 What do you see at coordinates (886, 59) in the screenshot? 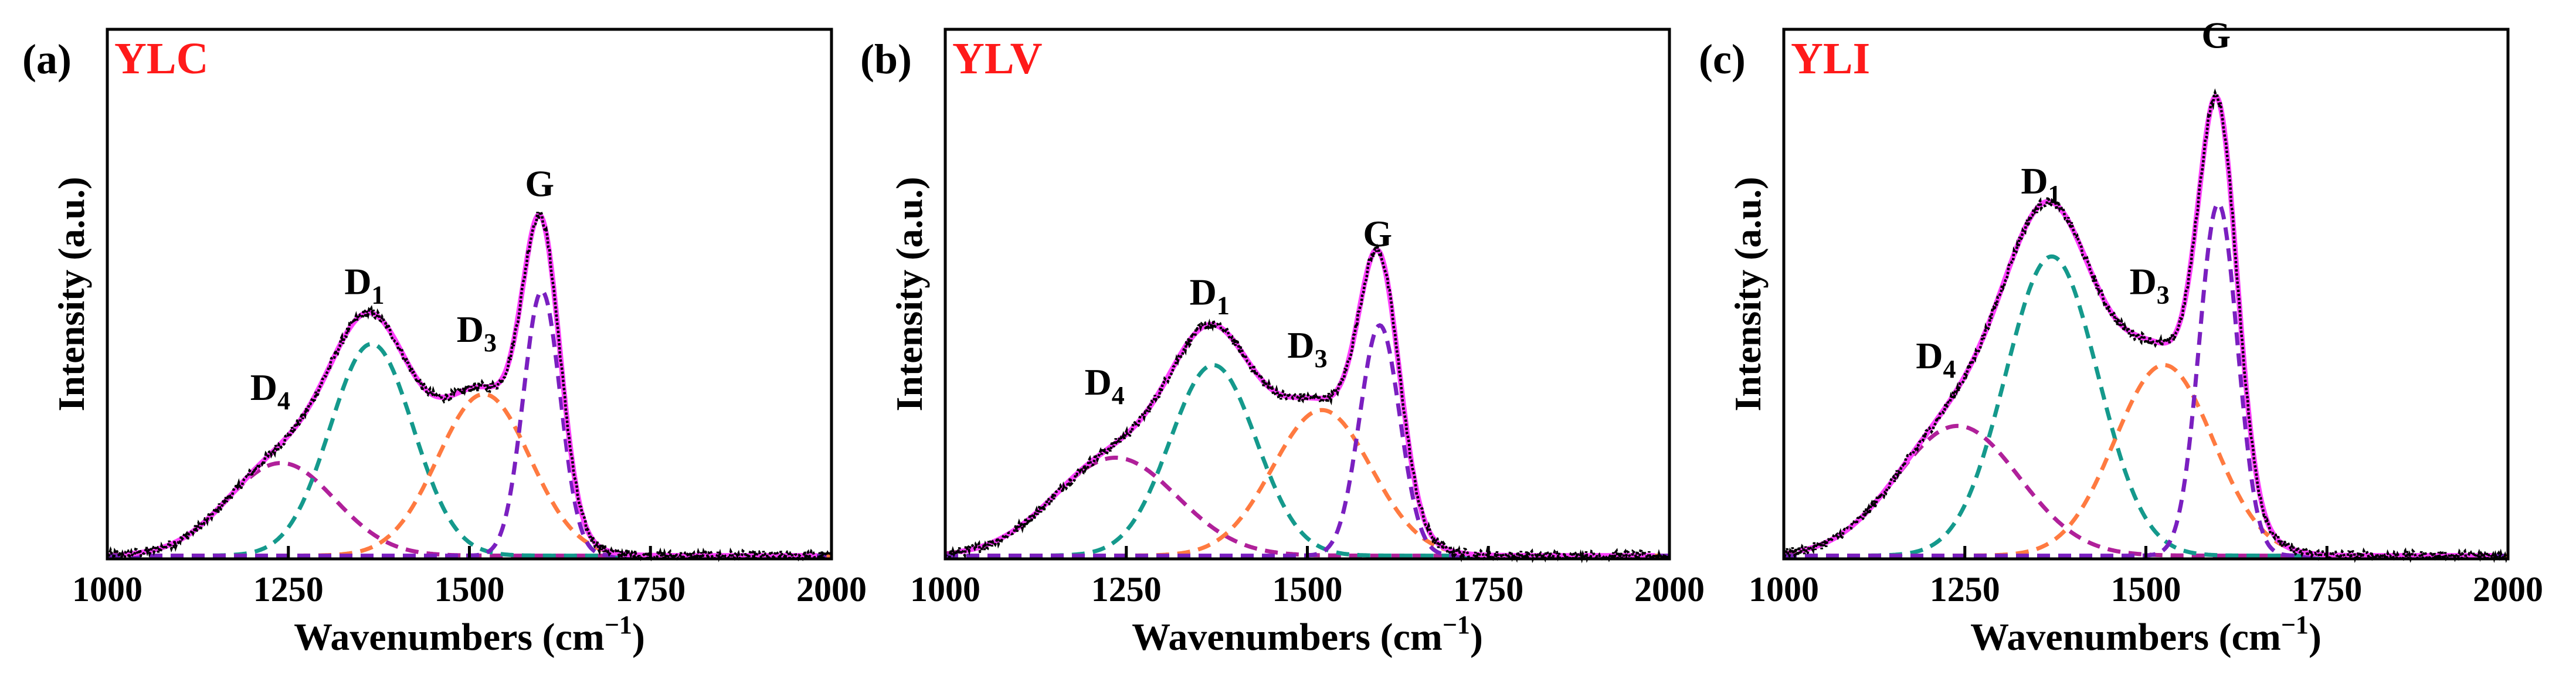
I see `panel-label: (b)` at bounding box center [886, 59].